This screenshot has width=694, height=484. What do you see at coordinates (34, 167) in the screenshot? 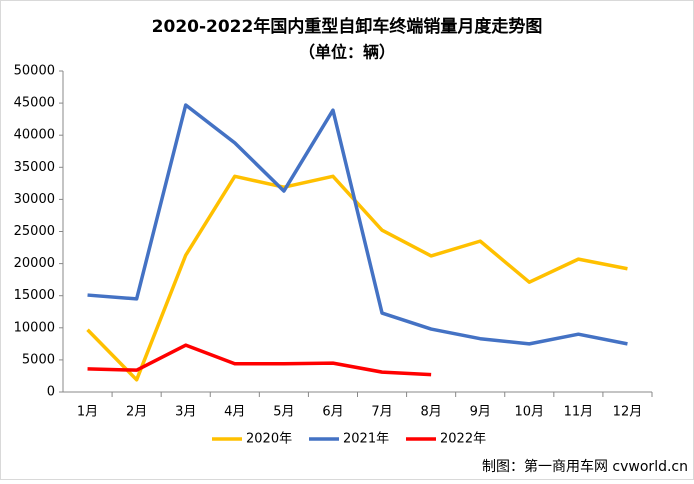
I see `y-tick-label: 35000` at bounding box center [34, 167].